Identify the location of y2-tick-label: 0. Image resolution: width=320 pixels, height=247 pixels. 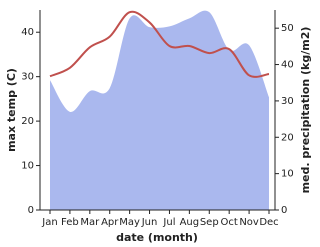
(284, 210).